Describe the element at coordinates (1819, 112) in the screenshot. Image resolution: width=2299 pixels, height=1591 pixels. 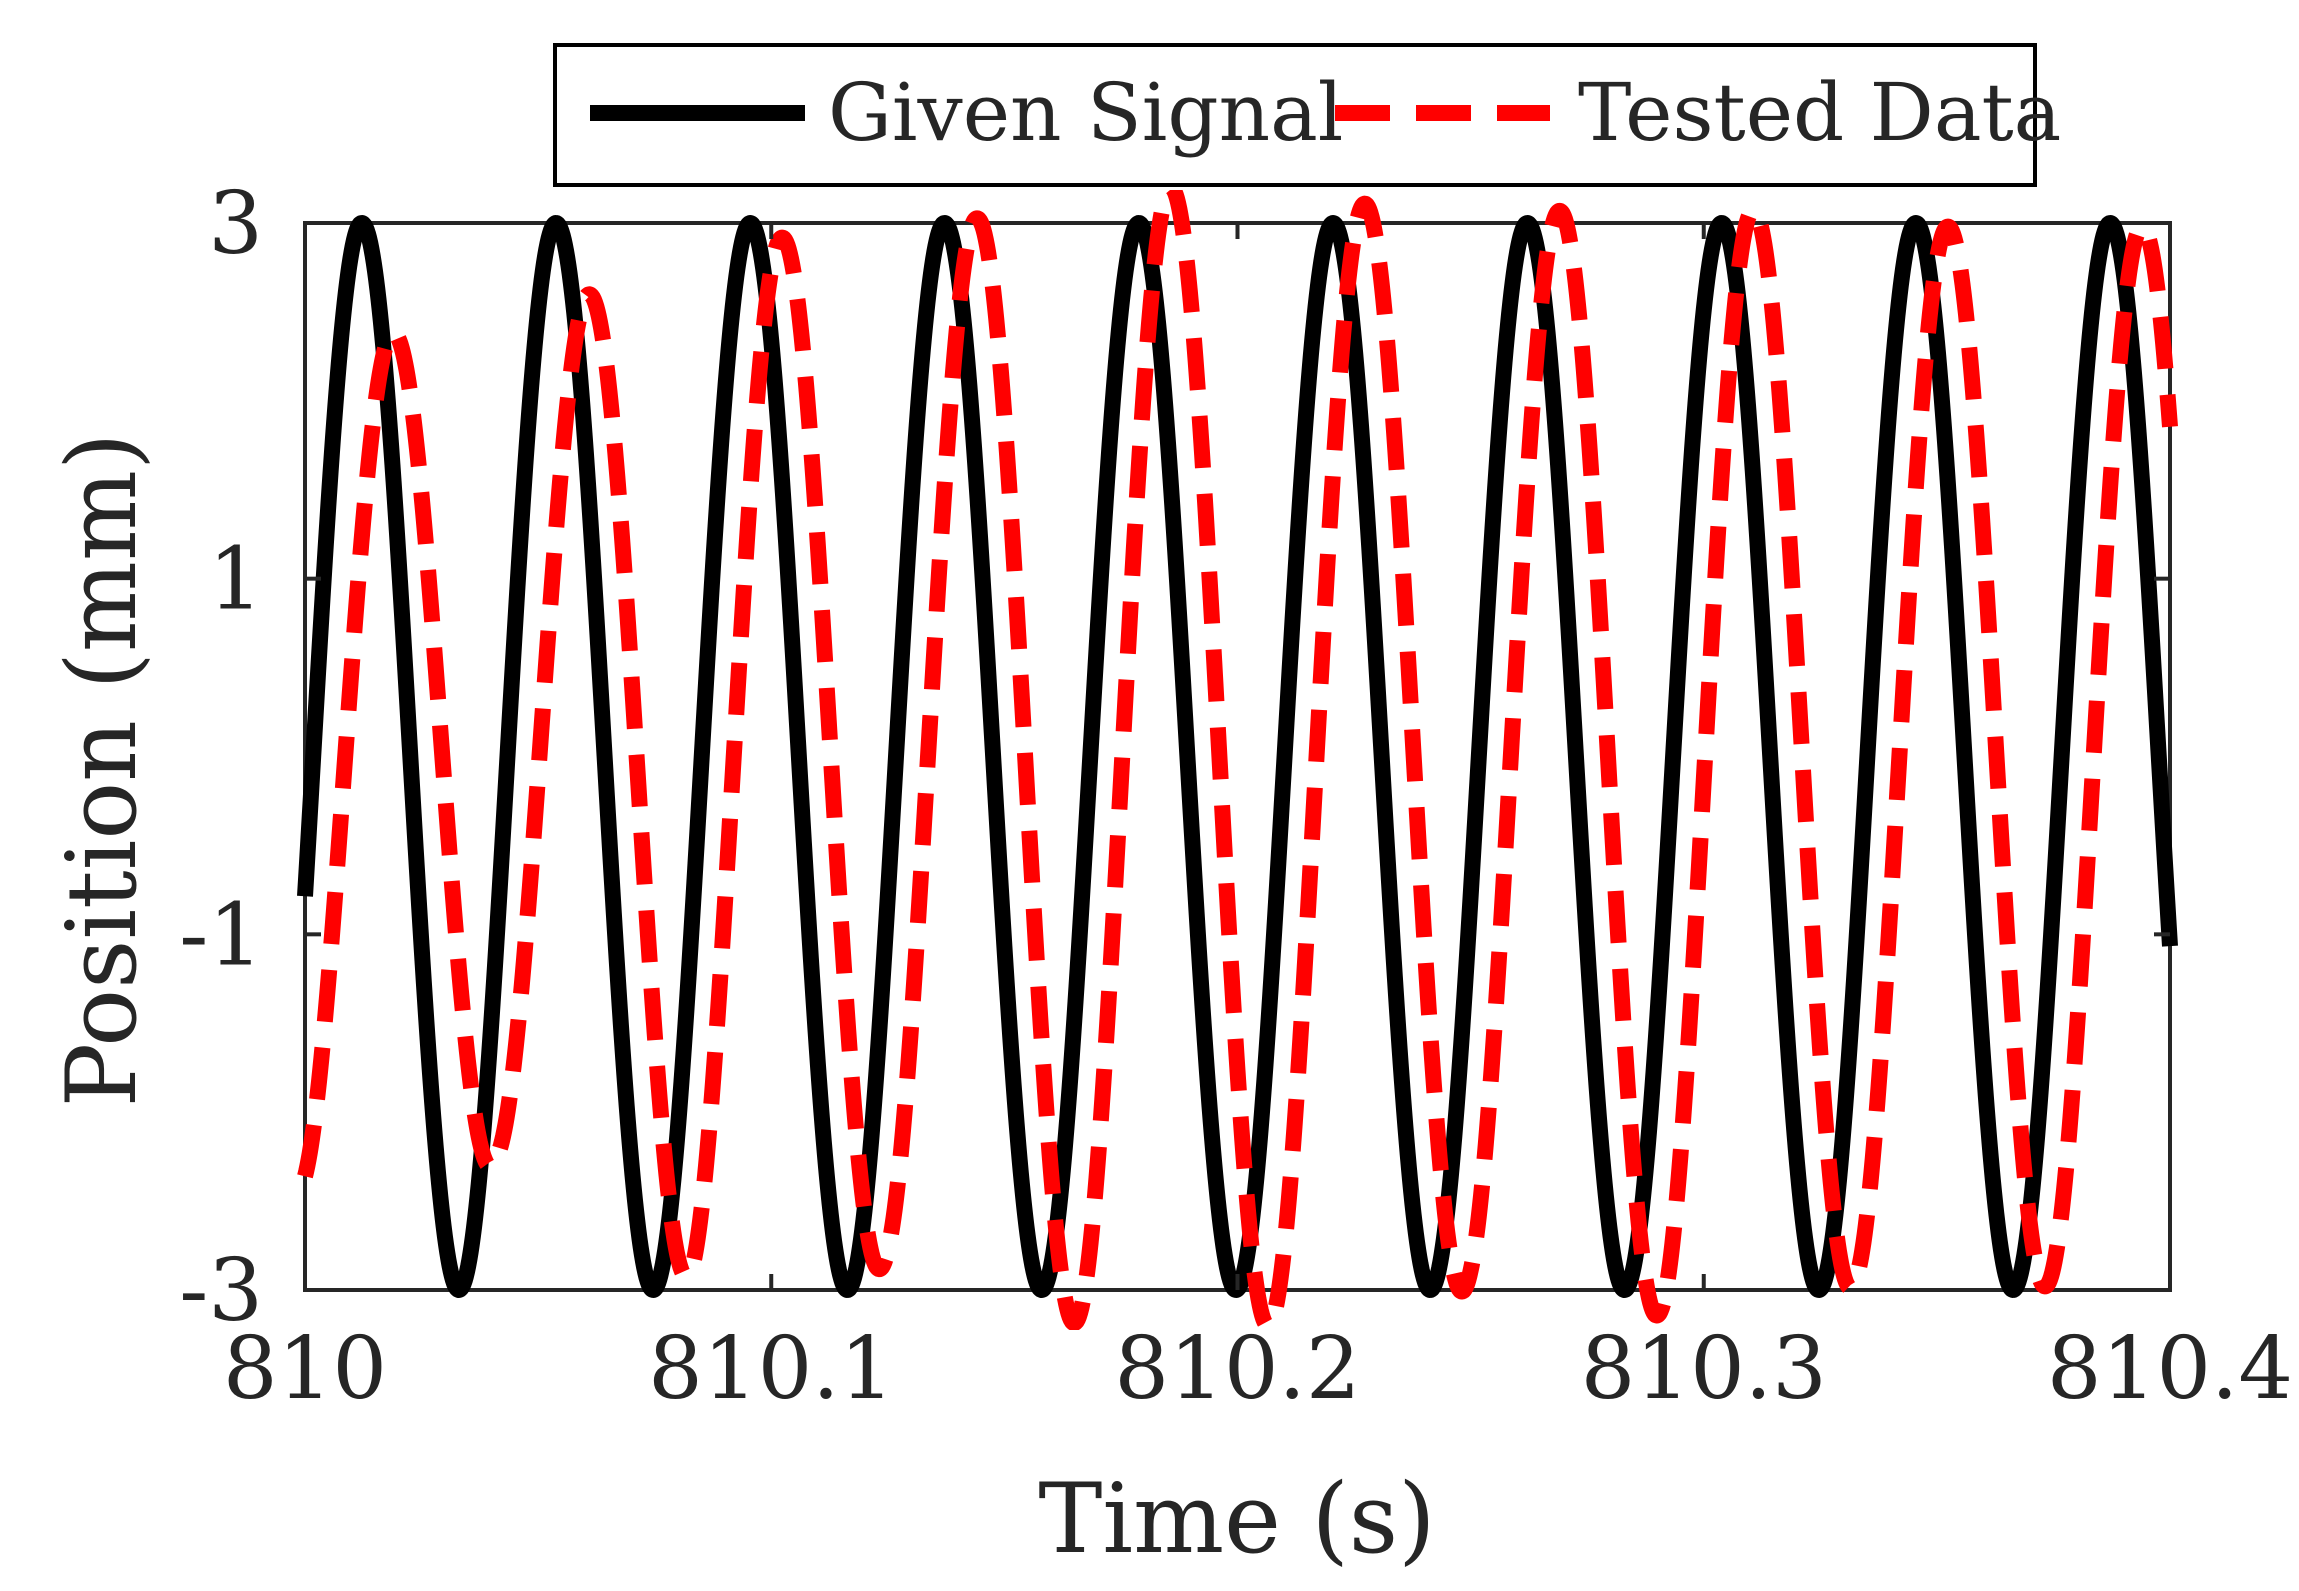
I see `legend-label-tested-data: Tested Data` at that location.